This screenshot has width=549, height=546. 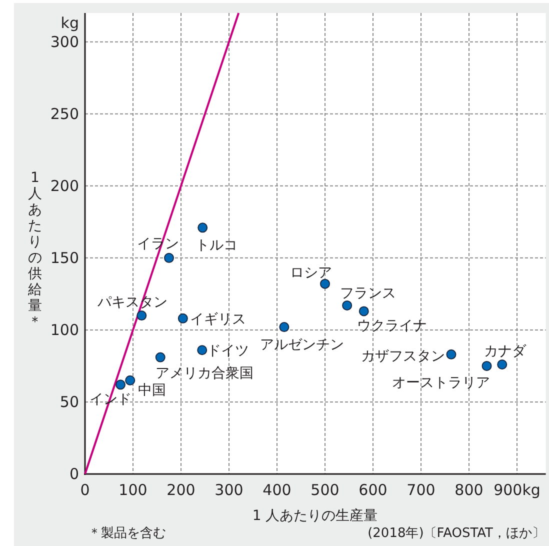 What do you see at coordinates (204, 373) in the screenshot?
I see `annotation: アメリカ合衆国` at bounding box center [204, 373].